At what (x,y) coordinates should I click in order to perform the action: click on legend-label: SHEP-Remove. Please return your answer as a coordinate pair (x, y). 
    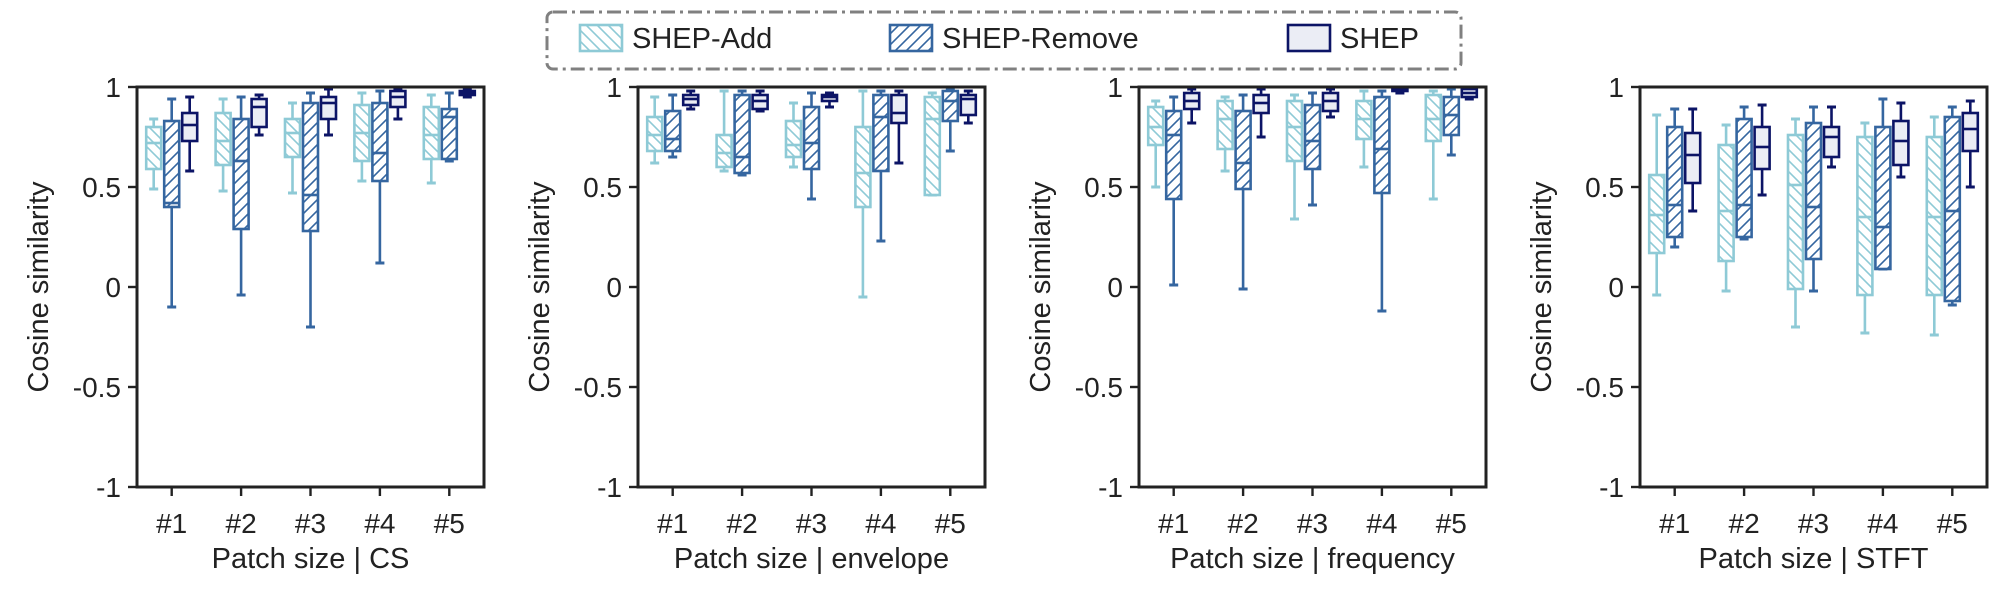
    Looking at the image, I should click on (1040, 39).